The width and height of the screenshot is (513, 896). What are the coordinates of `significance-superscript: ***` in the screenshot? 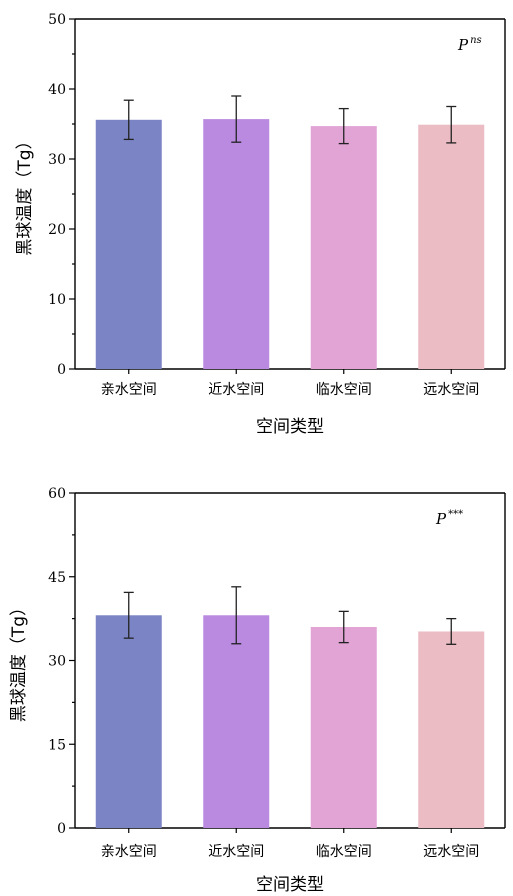 It's located at (455, 514).